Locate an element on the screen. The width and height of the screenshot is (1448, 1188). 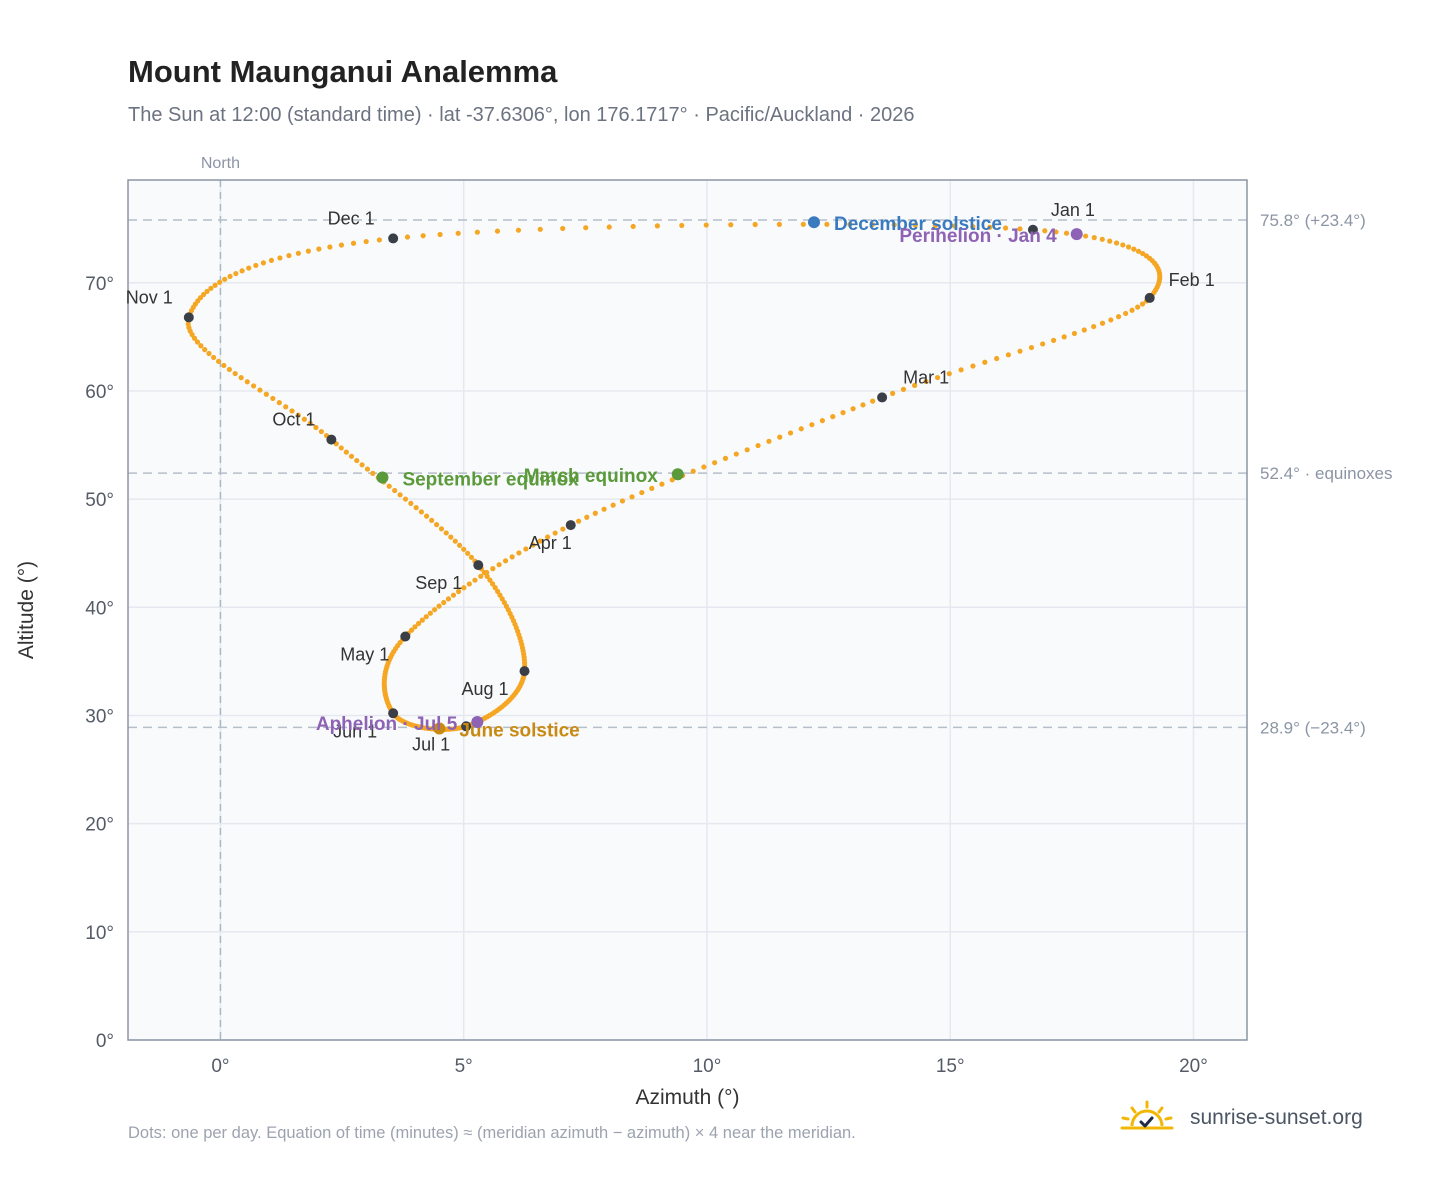
reference-label: 75.8° (+23.4°) is located at coordinates (1313, 220).